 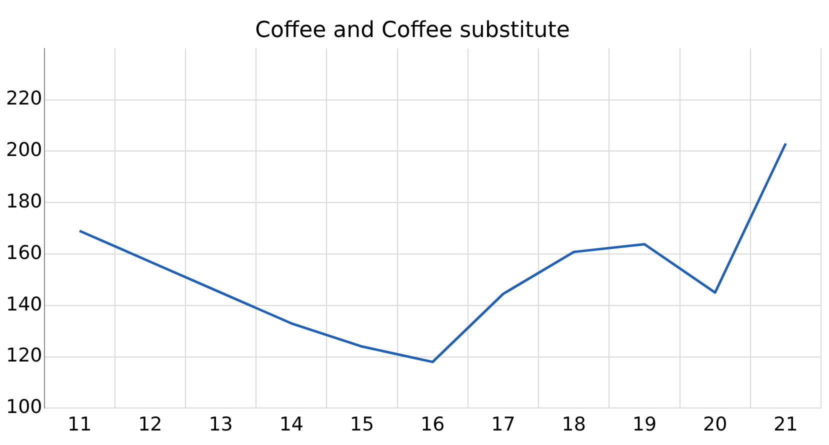 What do you see at coordinates (412, 30) in the screenshot?
I see `chart-title: Coffee and Coffee substitute` at bounding box center [412, 30].